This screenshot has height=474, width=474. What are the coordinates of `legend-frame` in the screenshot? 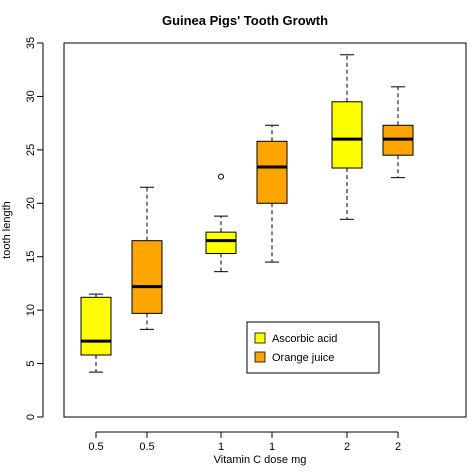 It's located at (313, 347).